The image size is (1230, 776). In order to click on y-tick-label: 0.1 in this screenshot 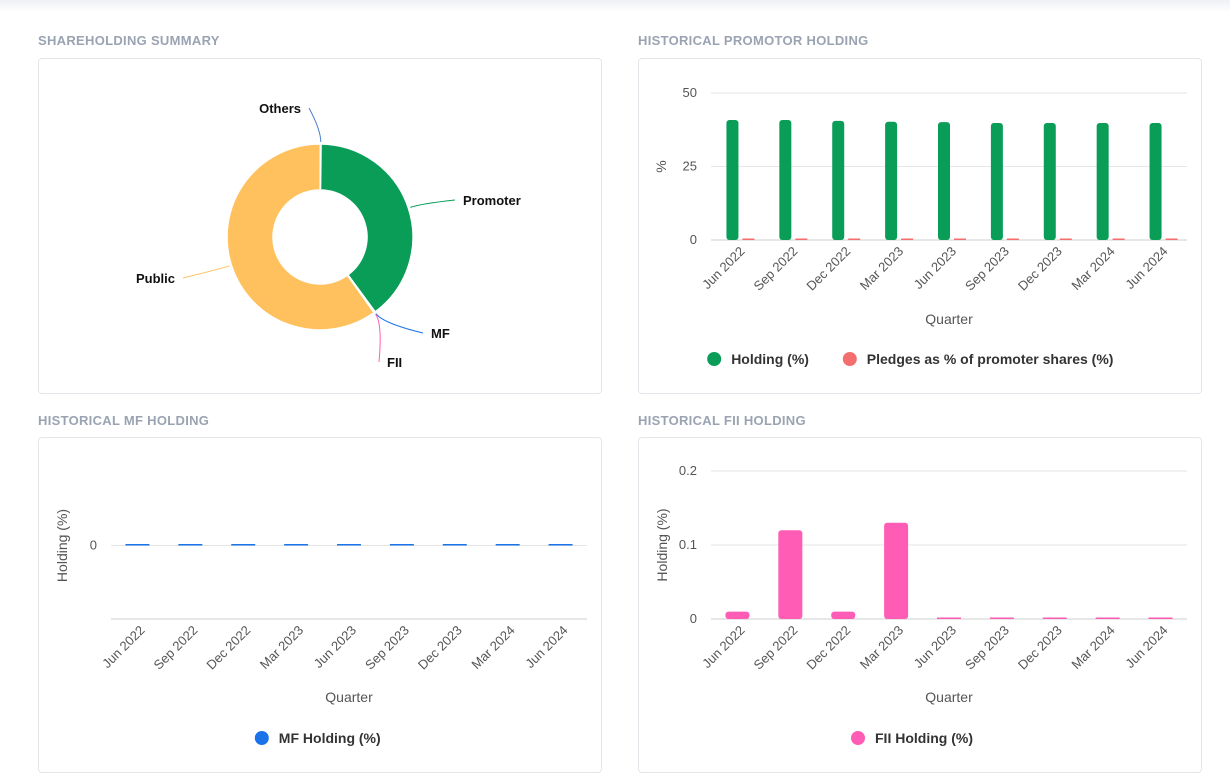, I will do `click(688, 544)`.